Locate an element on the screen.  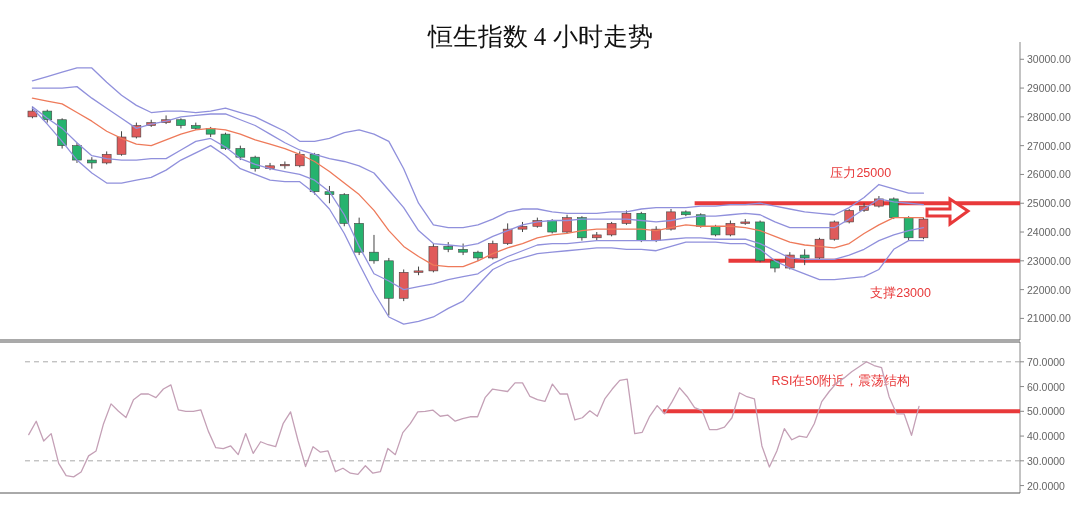
y-tick-label: 40.0000 is located at coordinates (1046, 436).